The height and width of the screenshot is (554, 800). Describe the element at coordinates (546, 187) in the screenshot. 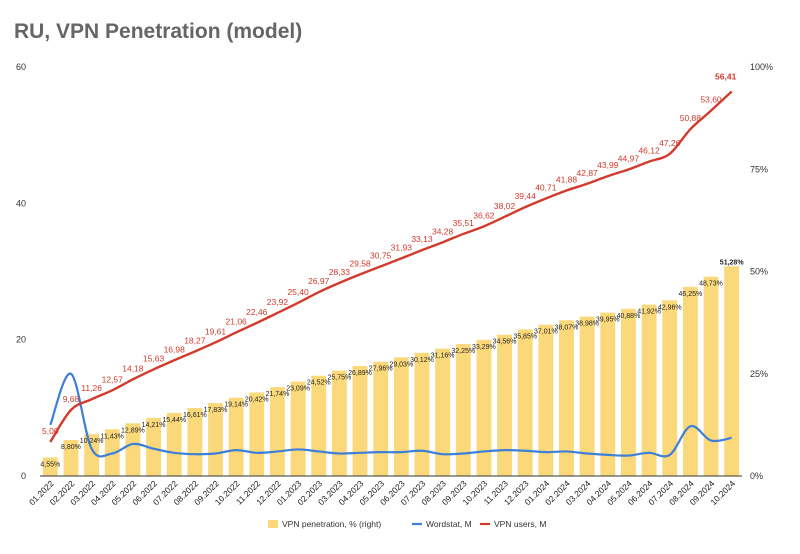

I see `vpn-users-label: 40,71` at that location.